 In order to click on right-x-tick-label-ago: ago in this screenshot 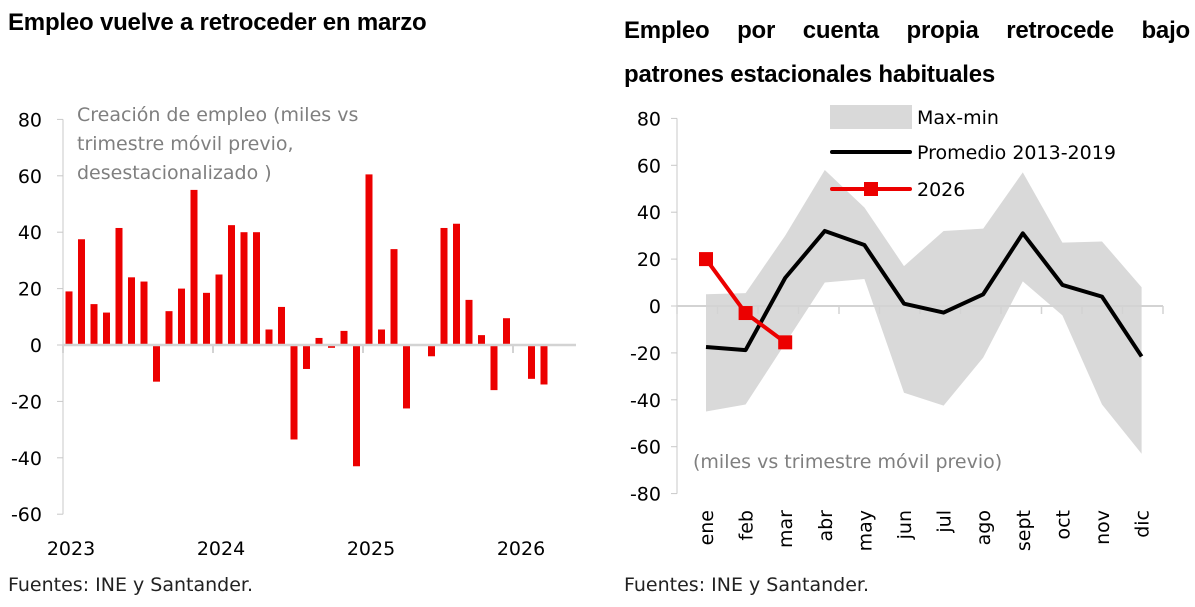, I will do `click(984, 527)`.